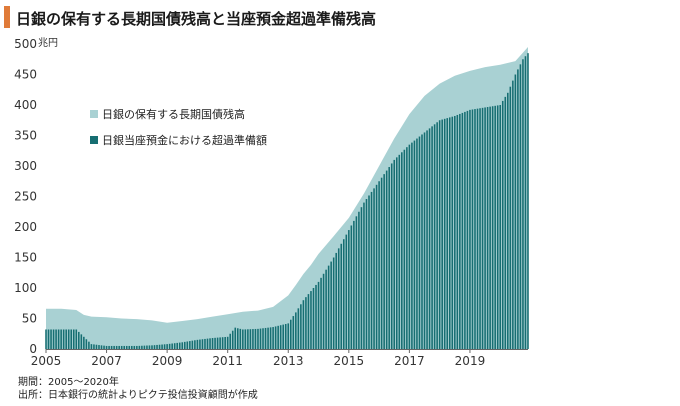 This screenshot has width=680, height=406. What do you see at coordinates (25, 75) in the screenshot?
I see `y-tick-label: 450` at bounding box center [25, 75].